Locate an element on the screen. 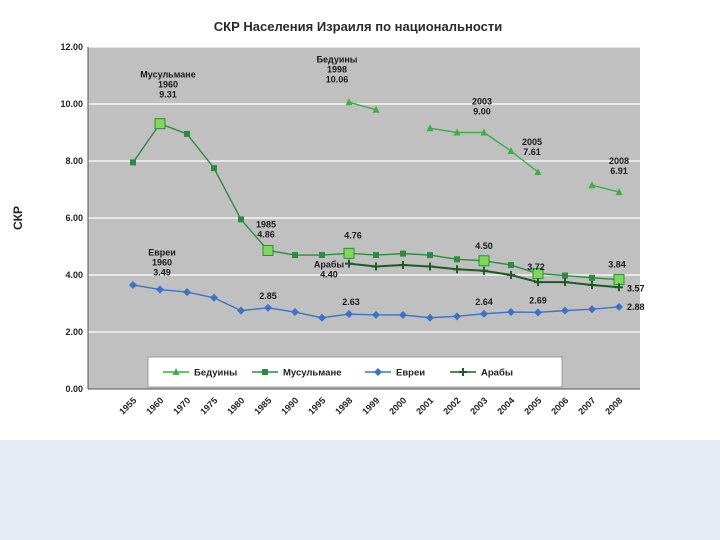 The image size is (720, 540). data-label-line: Бедуины is located at coordinates (337, 59).